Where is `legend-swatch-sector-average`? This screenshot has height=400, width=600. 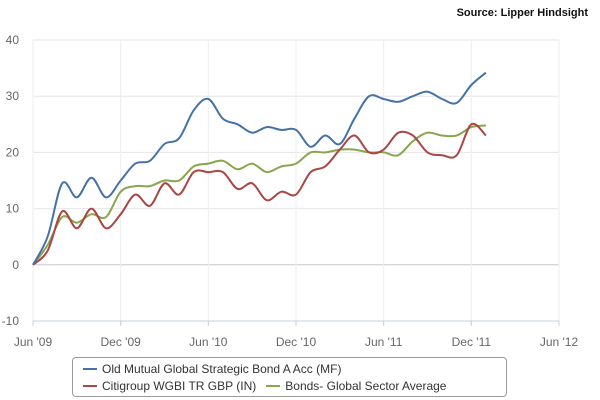
legend-swatch-sector-average is located at coordinates (273, 386).